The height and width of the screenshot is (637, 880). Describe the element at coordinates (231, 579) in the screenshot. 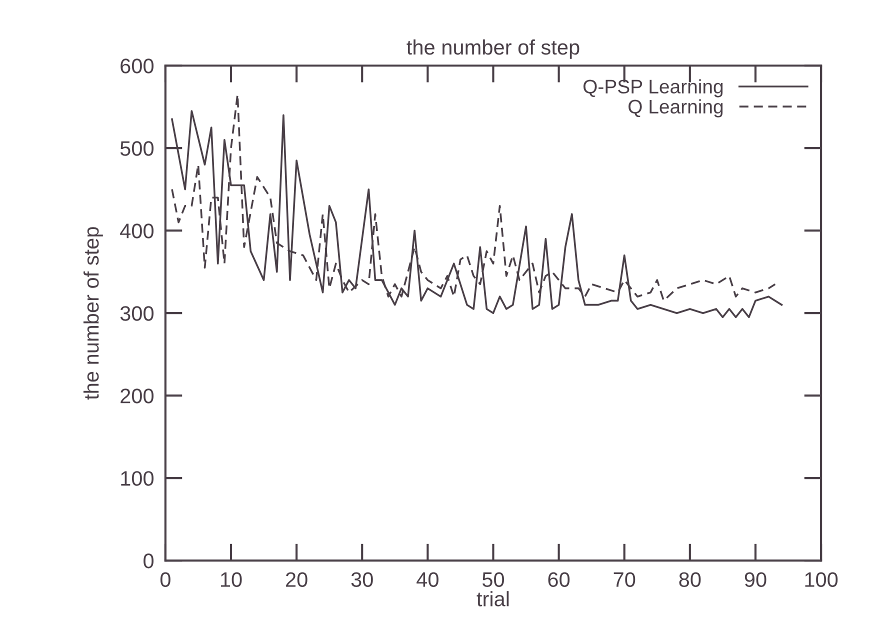

I see `x-tick-label: 10` at that location.